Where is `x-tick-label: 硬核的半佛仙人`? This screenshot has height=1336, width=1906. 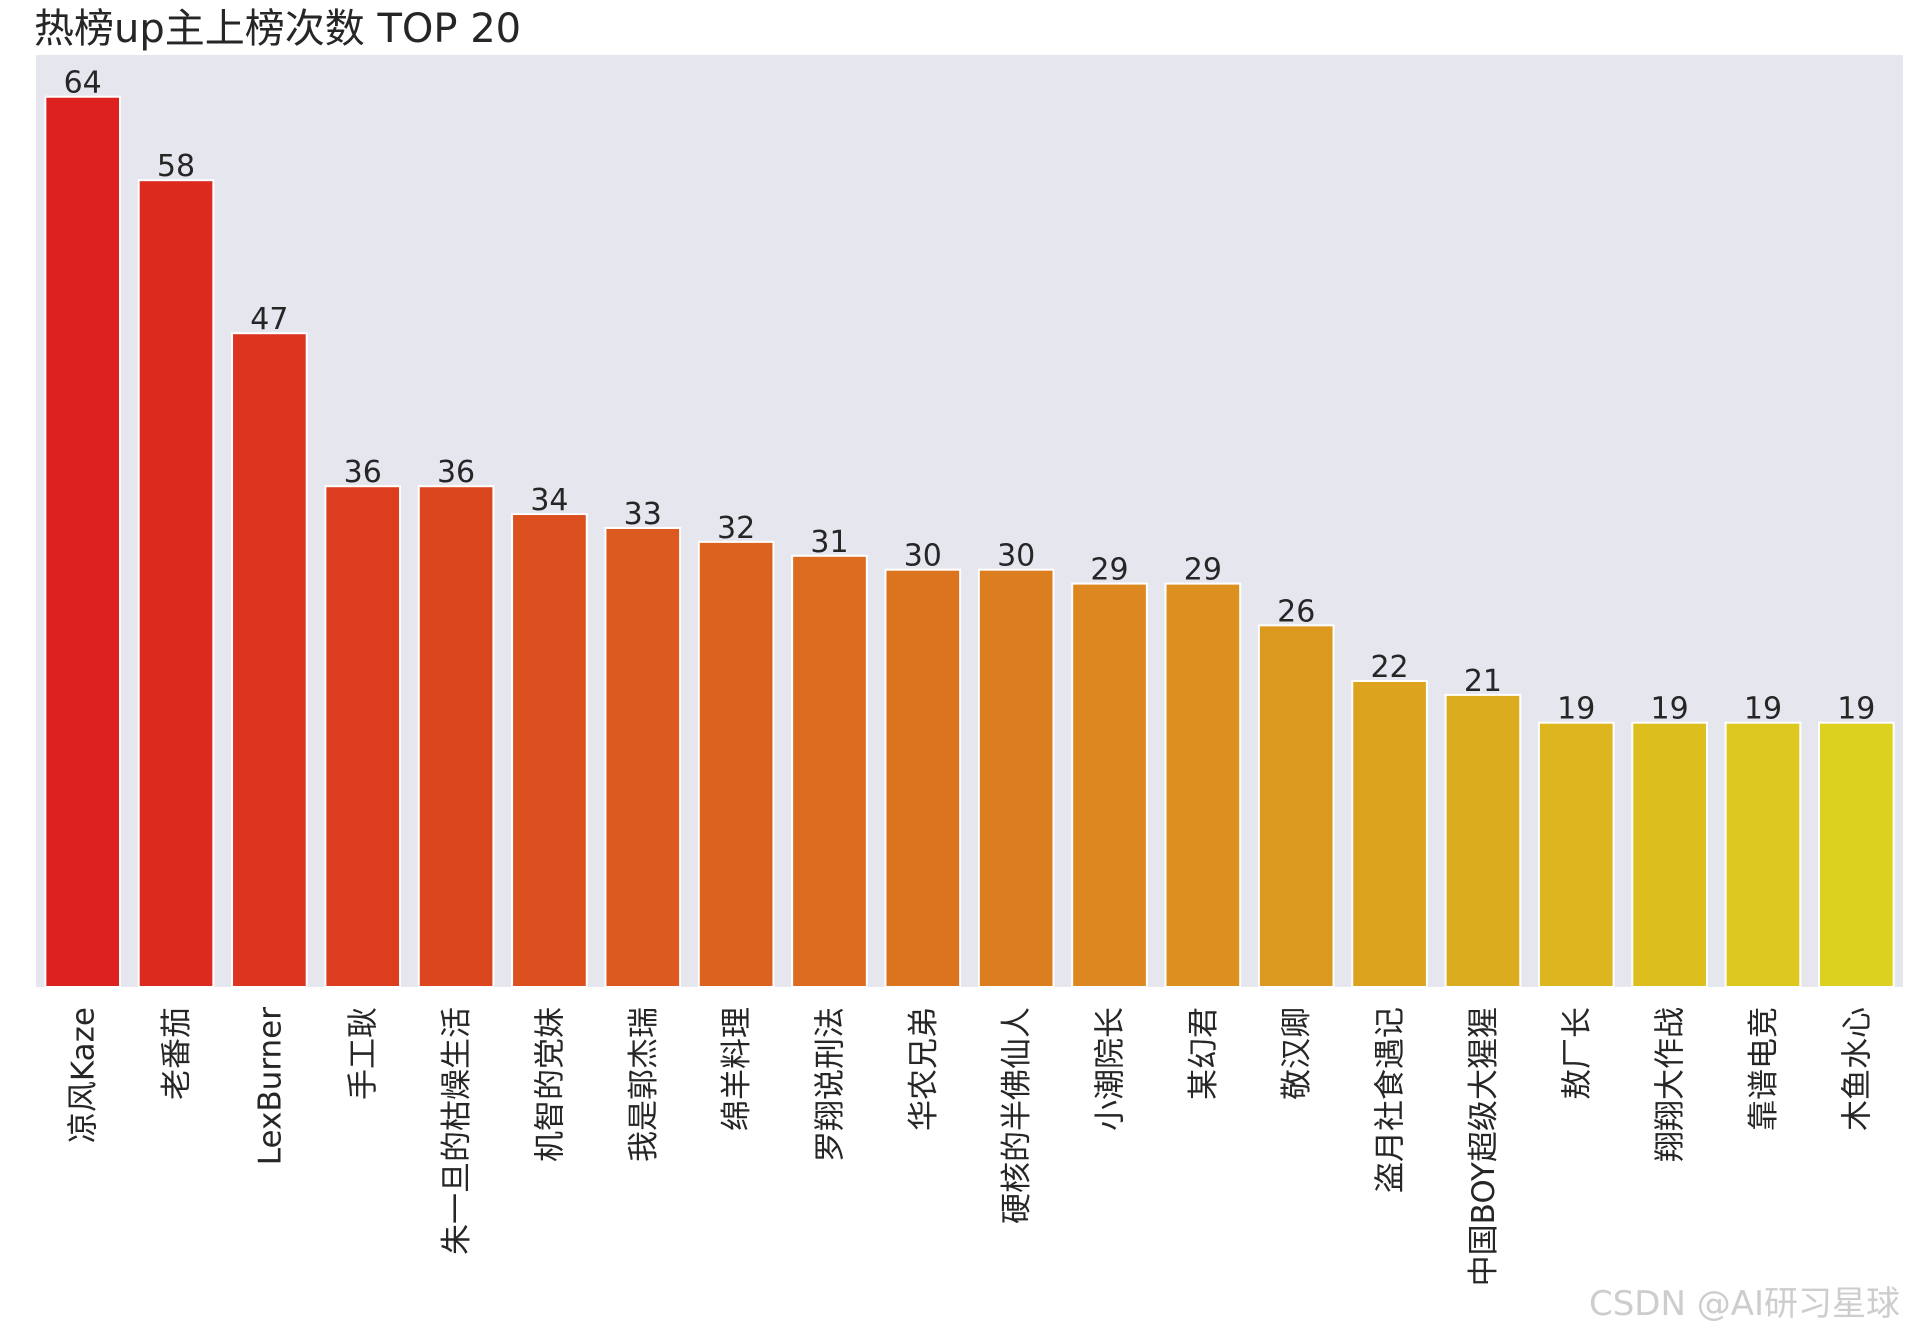
x-tick-label: 硬核的半佛仙人 is located at coordinates (1017, 1115).